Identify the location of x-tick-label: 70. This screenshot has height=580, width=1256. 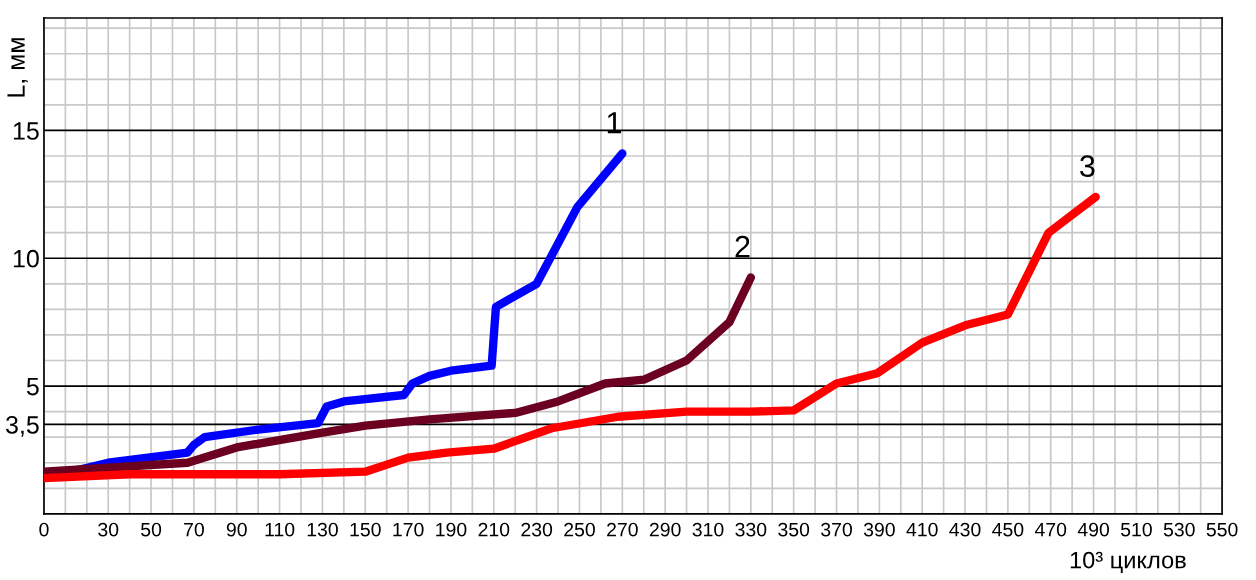
(194, 529).